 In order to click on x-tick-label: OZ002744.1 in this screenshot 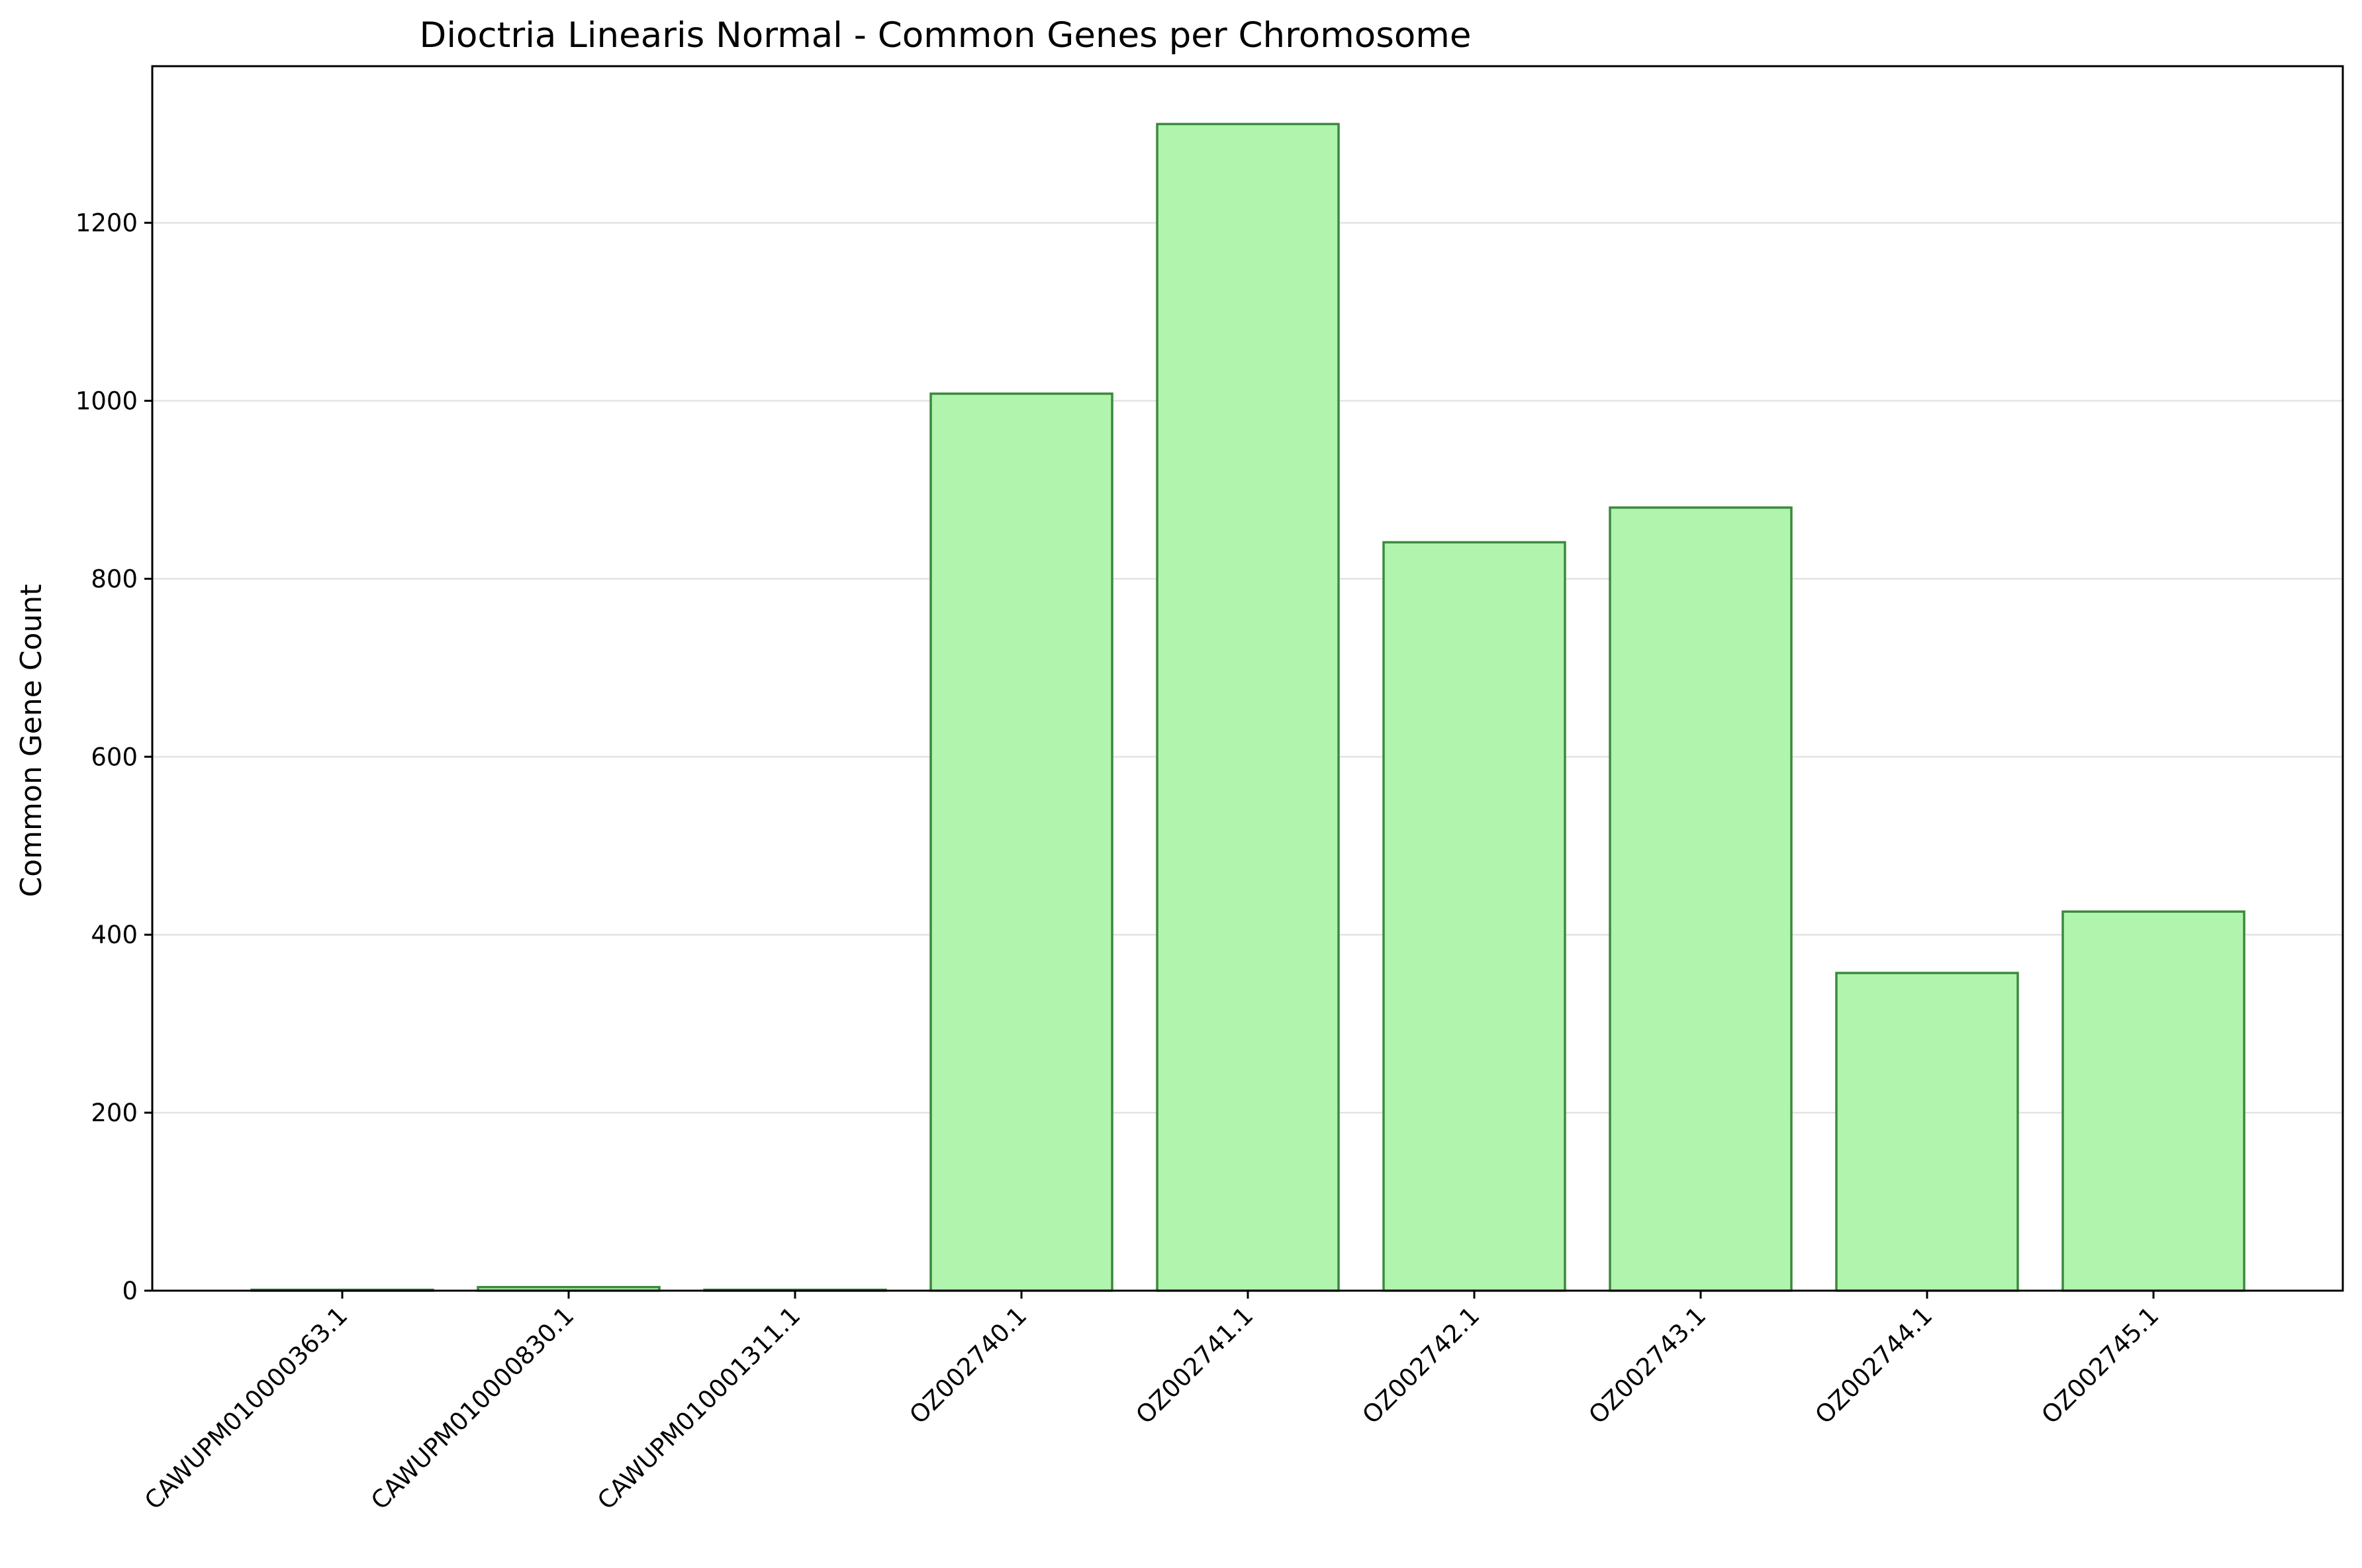, I will do `click(1874, 1365)`.